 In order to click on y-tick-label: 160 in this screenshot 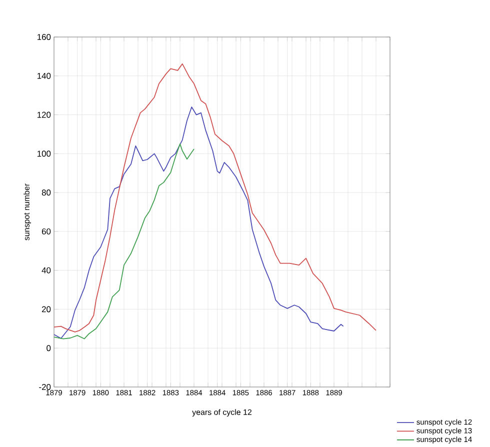, I will do `click(44, 37)`.